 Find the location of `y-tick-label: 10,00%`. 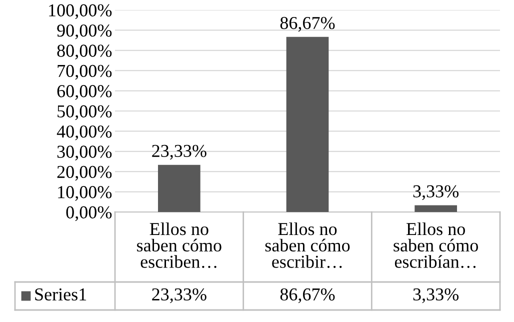

y-tick-label: 10,00% is located at coordinates (85, 193).